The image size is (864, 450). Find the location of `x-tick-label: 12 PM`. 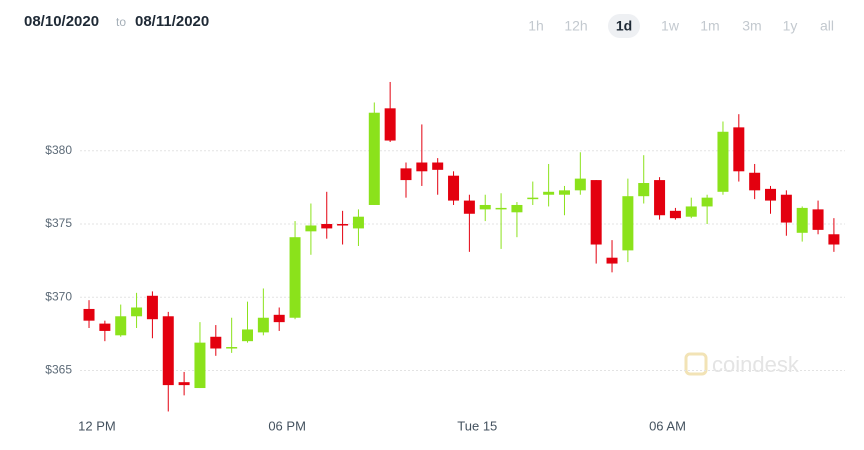

x-tick-label: 12 PM is located at coordinates (97, 425).